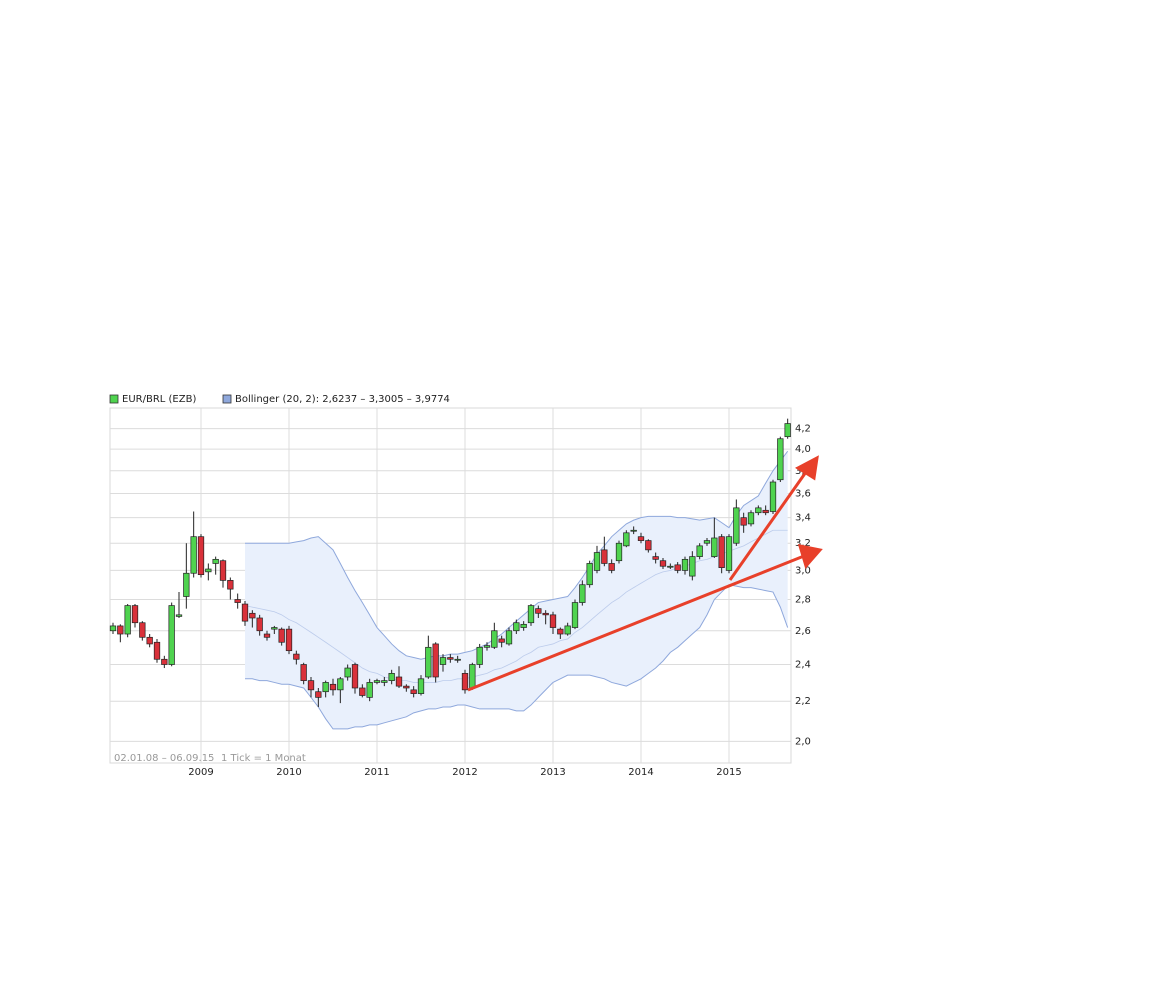 This screenshot has width=1174, height=984. I want to click on x-tick-label: 2014, so click(640, 772).